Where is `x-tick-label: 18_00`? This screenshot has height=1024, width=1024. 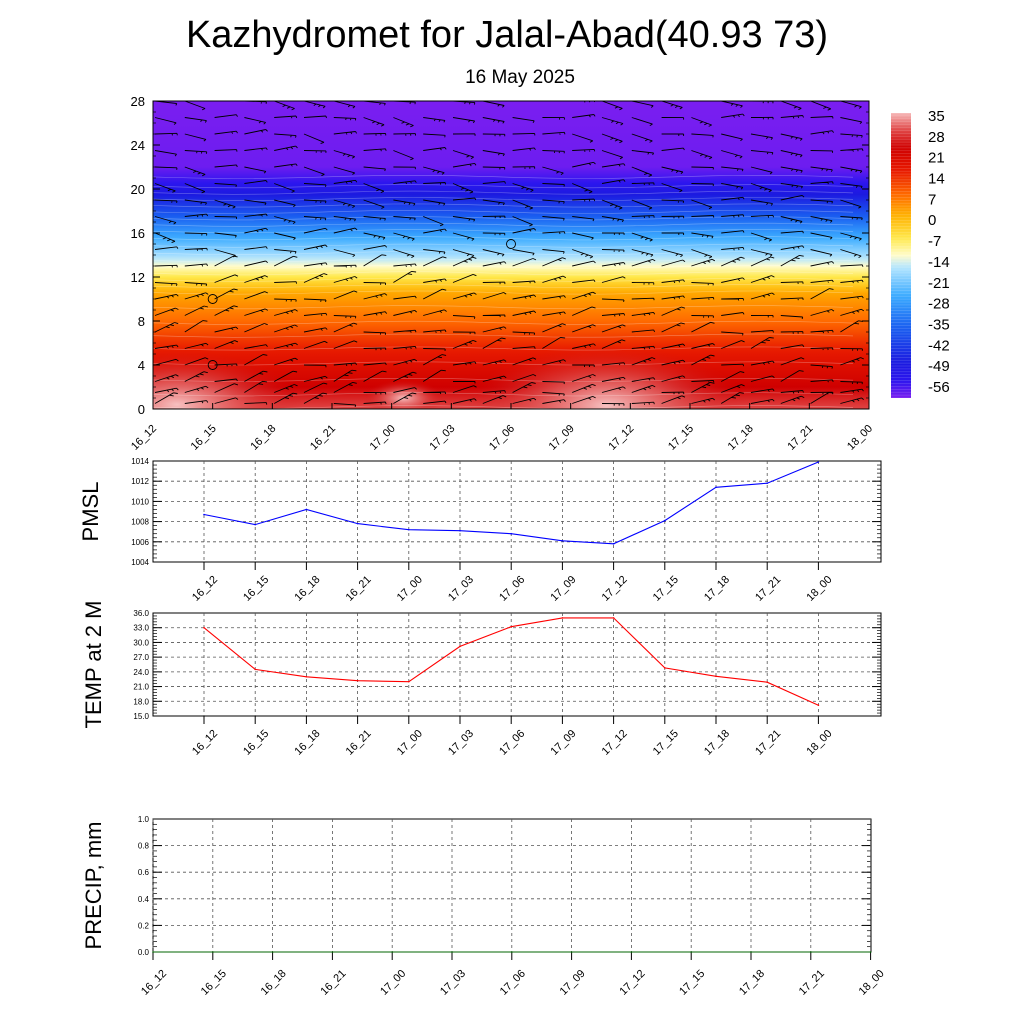
x-tick-label: 18_00 is located at coordinates (819, 589).